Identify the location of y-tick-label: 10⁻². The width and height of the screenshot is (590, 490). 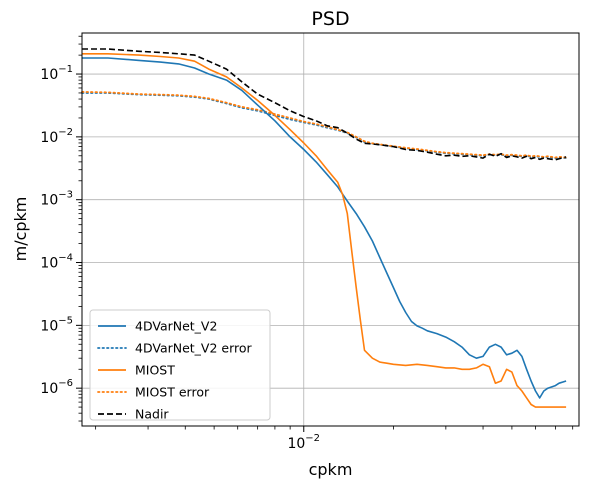
(56, 136).